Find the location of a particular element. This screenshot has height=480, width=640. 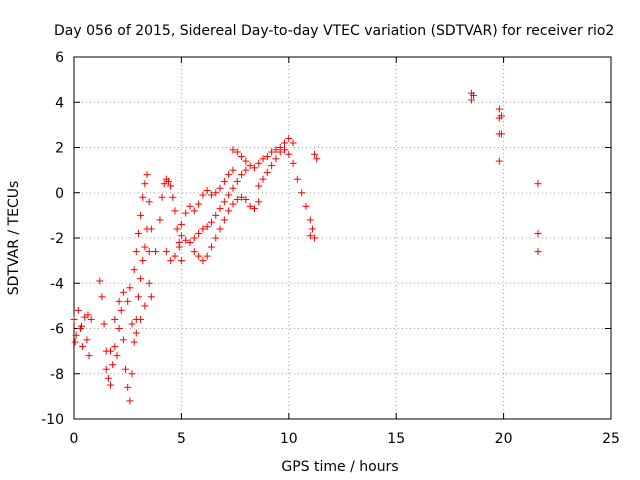

y-tick-label: -2 is located at coordinates (57, 239).